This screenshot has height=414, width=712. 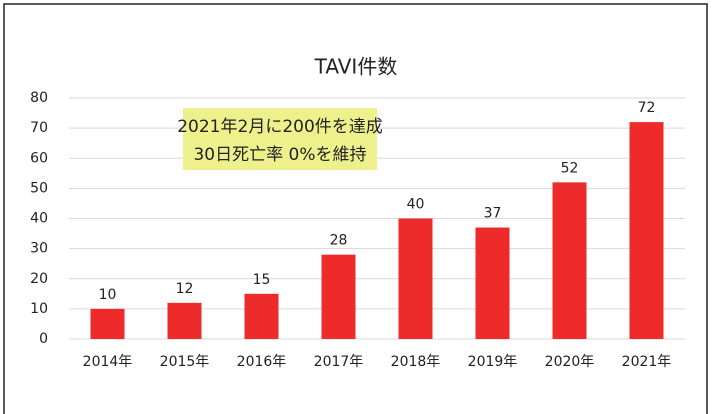 I want to click on x-tick-label: 2016年, so click(x=262, y=362).